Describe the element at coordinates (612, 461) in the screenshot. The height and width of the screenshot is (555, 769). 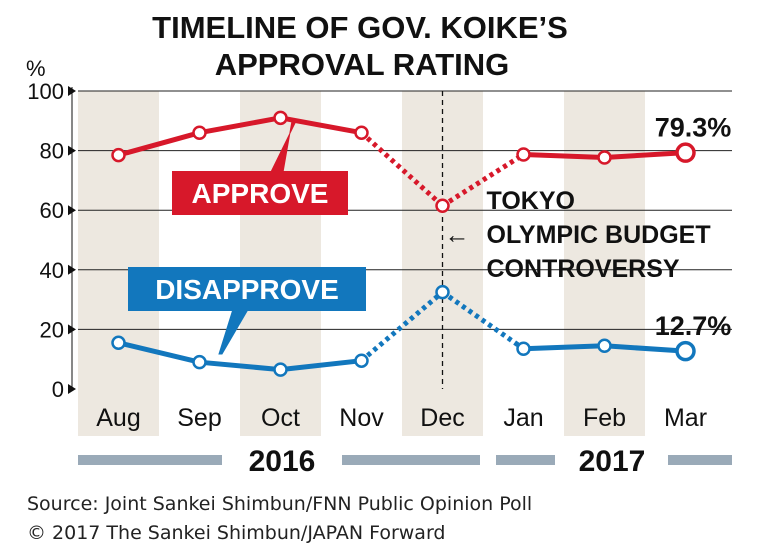
I see `year-label-2017: 2017` at that location.